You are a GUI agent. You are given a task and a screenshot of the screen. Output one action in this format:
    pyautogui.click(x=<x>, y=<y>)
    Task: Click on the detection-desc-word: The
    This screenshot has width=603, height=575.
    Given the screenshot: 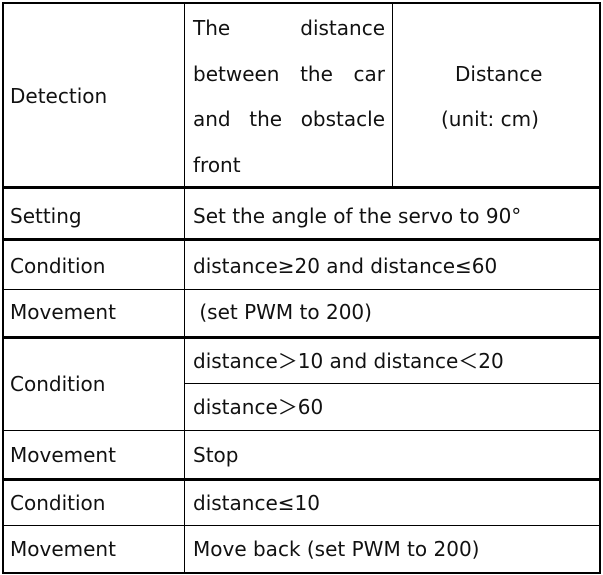 What is the action you would take?
    pyautogui.click(x=212, y=28)
    